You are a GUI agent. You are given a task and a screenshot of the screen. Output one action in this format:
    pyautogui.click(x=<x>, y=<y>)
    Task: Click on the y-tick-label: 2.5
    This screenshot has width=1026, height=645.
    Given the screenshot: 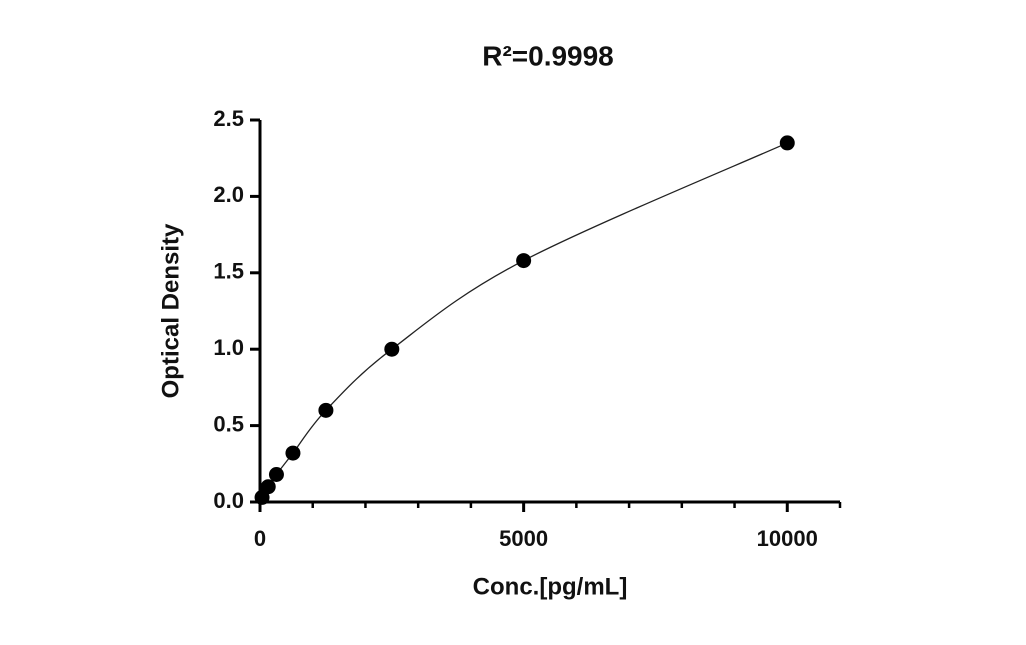 What is the action you would take?
    pyautogui.click(x=228, y=118)
    